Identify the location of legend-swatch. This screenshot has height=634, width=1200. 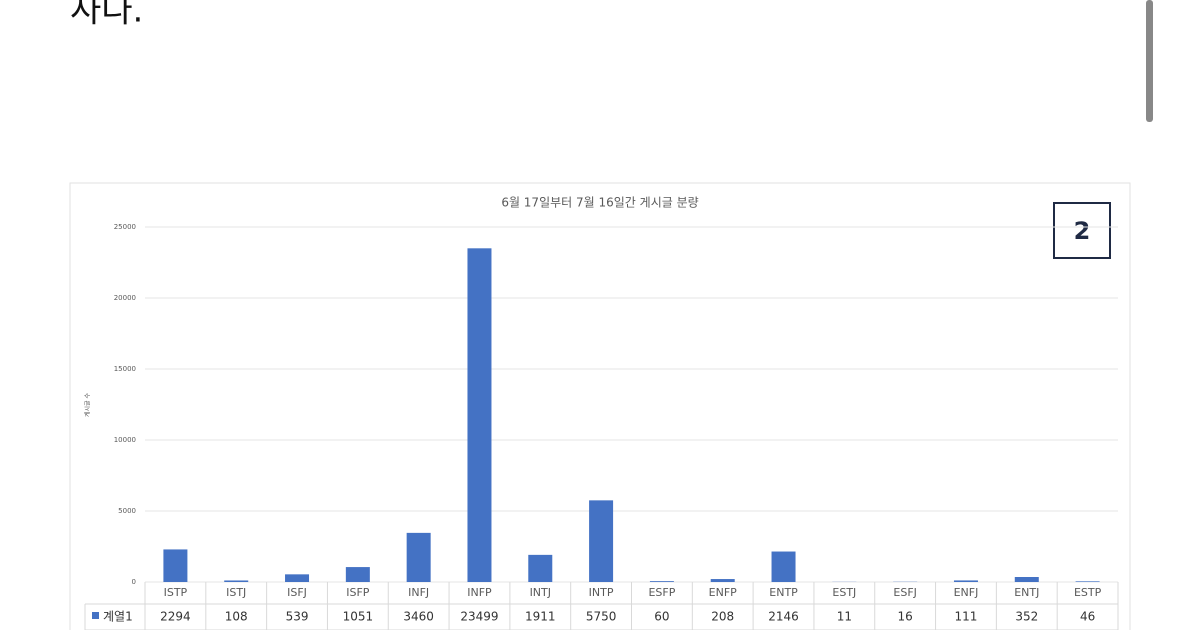
(95, 615).